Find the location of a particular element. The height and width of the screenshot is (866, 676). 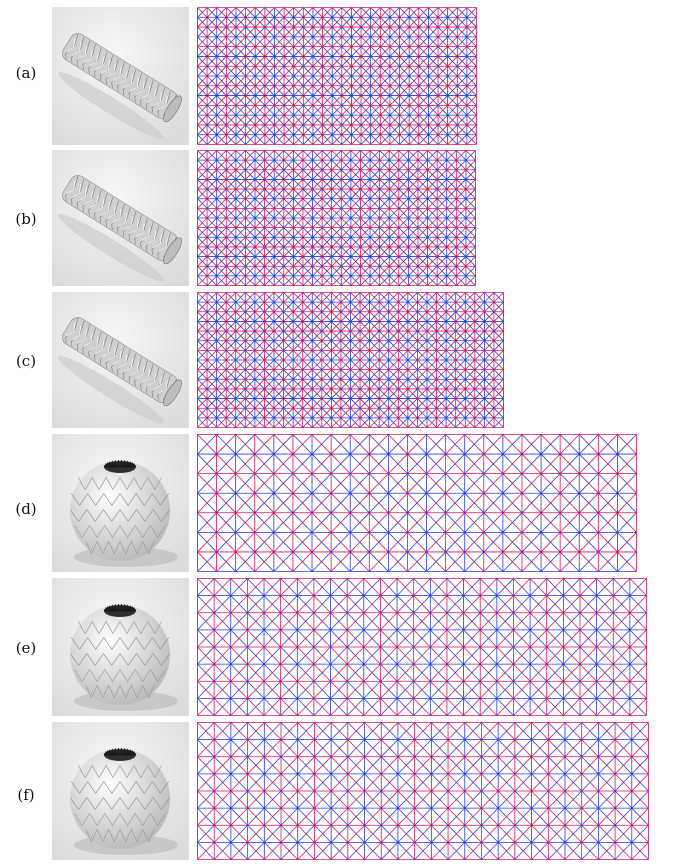

panel-label-c: (c) is located at coordinates (26, 361).